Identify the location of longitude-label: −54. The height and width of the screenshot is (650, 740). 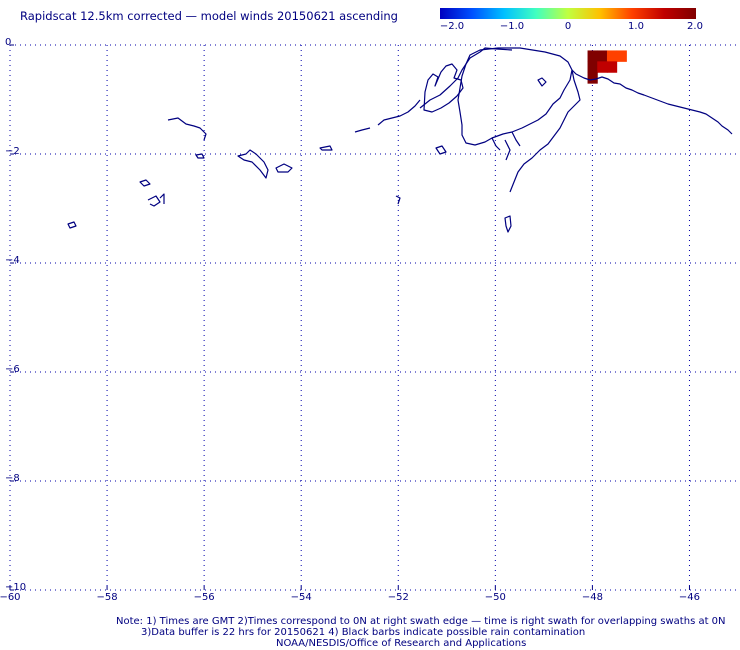
(301, 597).